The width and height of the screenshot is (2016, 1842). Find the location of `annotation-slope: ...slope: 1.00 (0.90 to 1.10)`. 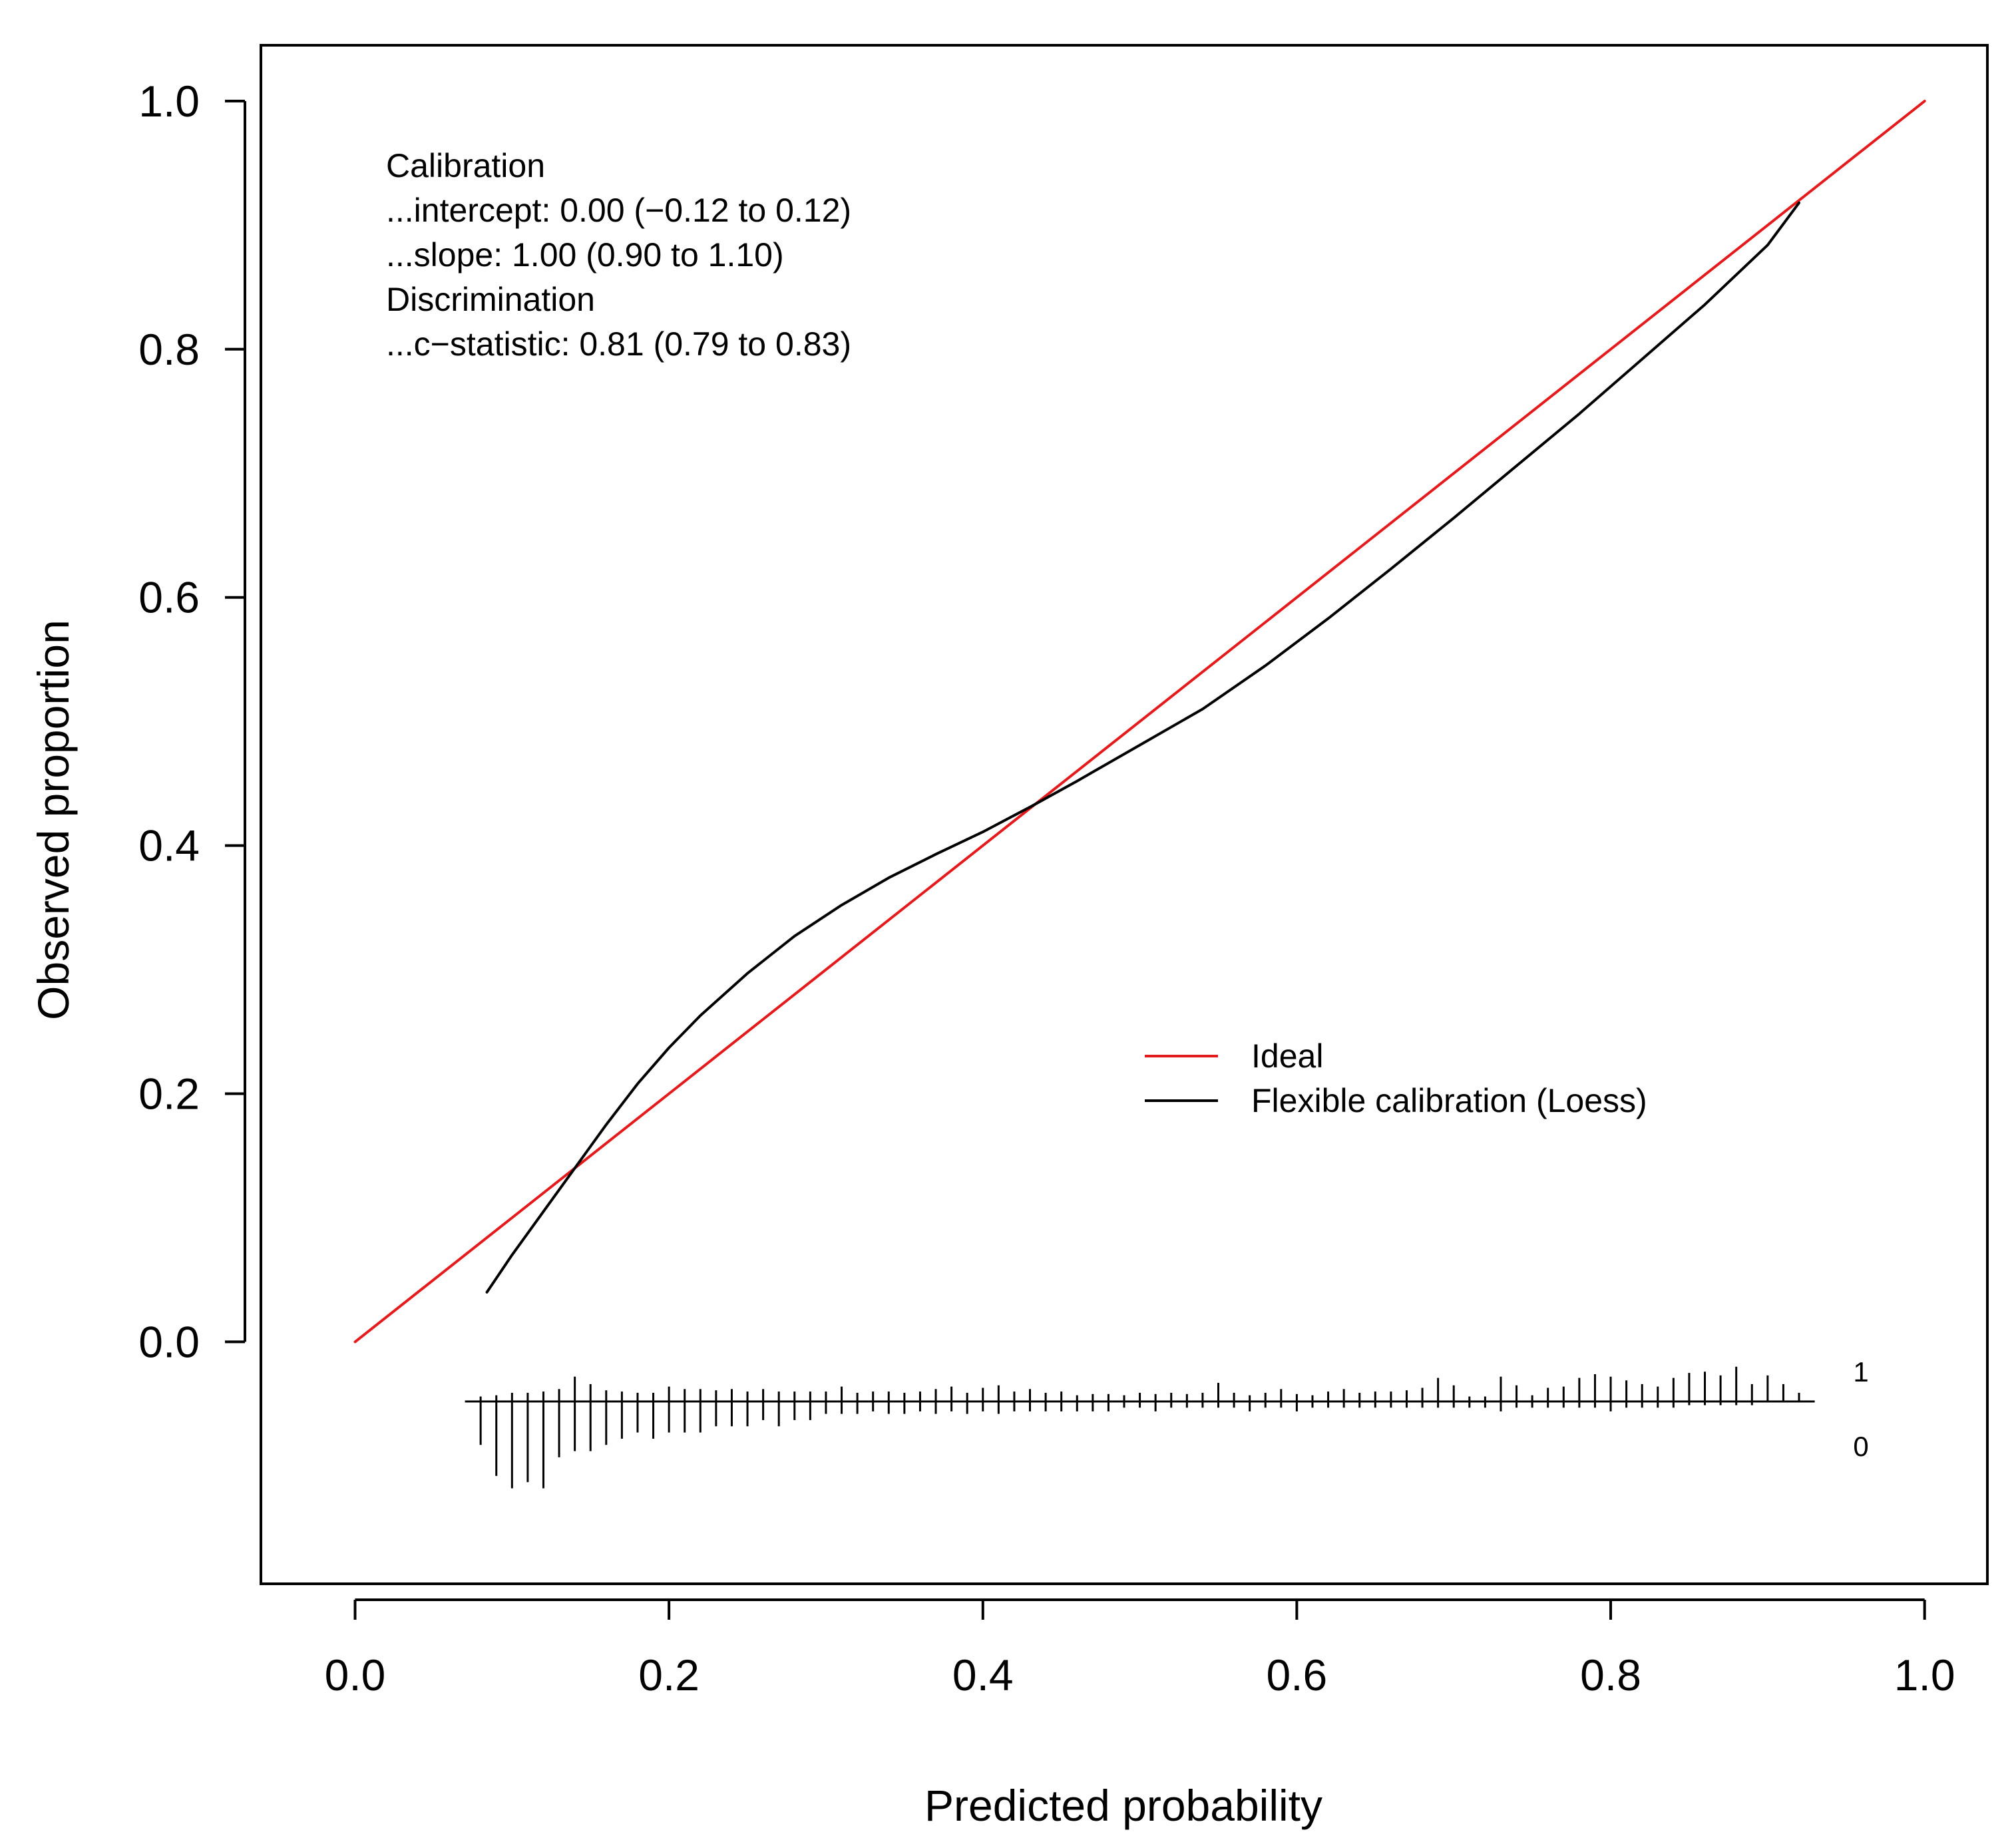

annotation-slope: ...slope: 1.00 (0.90 to 1.10) is located at coordinates (585, 255).